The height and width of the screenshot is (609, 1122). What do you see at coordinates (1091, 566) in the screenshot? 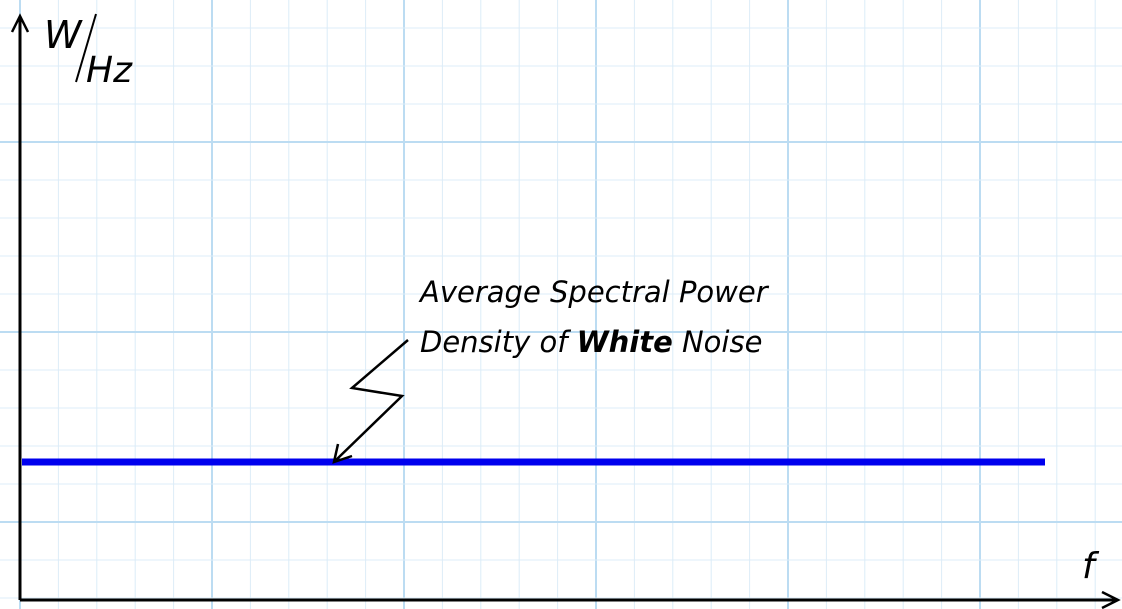
I see `x-label: f` at bounding box center [1091, 566].